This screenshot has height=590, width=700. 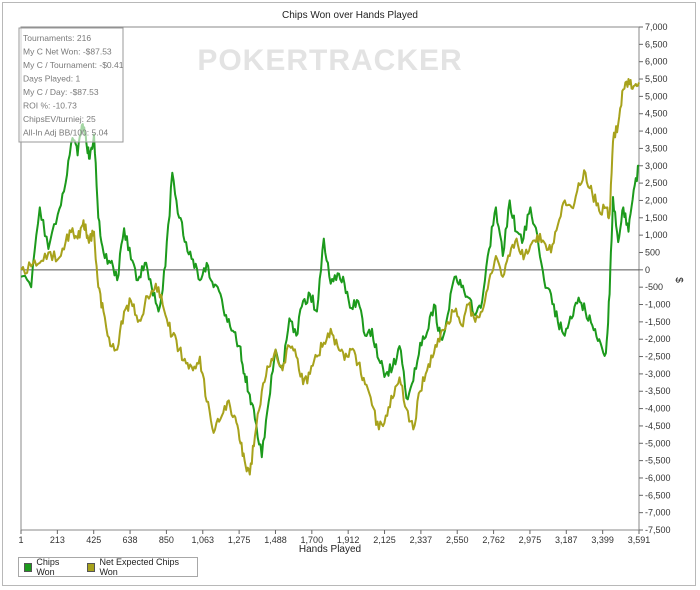 I want to click on y-tick-label: 7,000, so click(x=656, y=27).